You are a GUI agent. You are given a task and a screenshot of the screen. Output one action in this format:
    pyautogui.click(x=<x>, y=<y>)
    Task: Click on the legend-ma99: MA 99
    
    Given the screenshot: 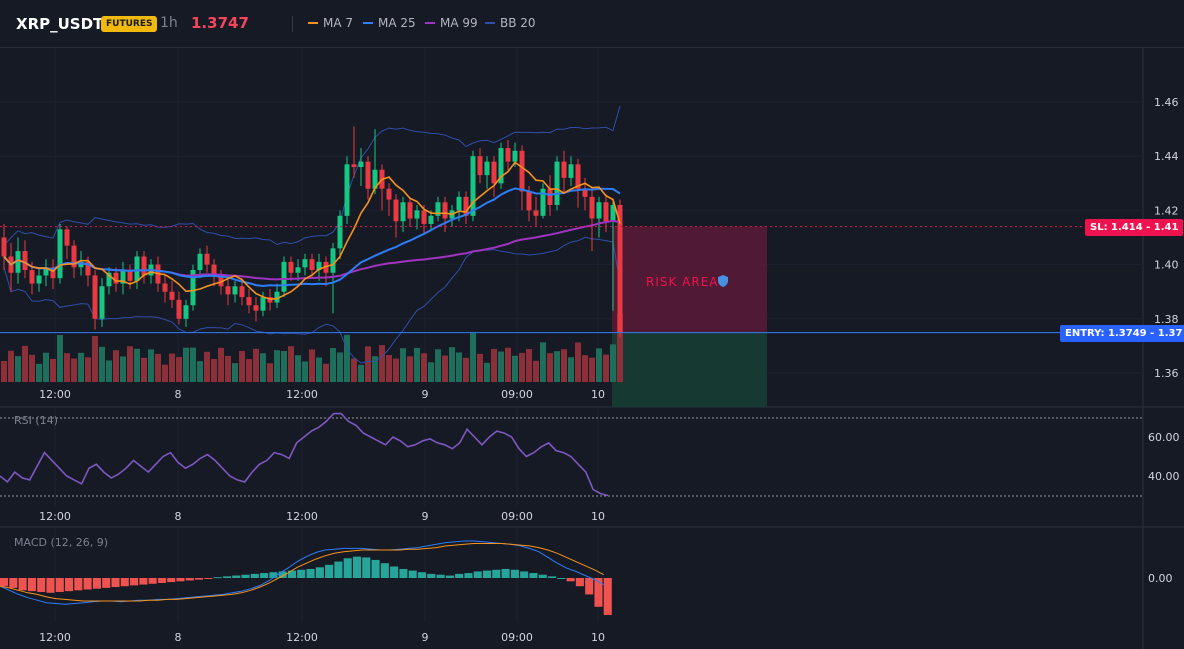 What is the action you would take?
    pyautogui.click(x=451, y=23)
    